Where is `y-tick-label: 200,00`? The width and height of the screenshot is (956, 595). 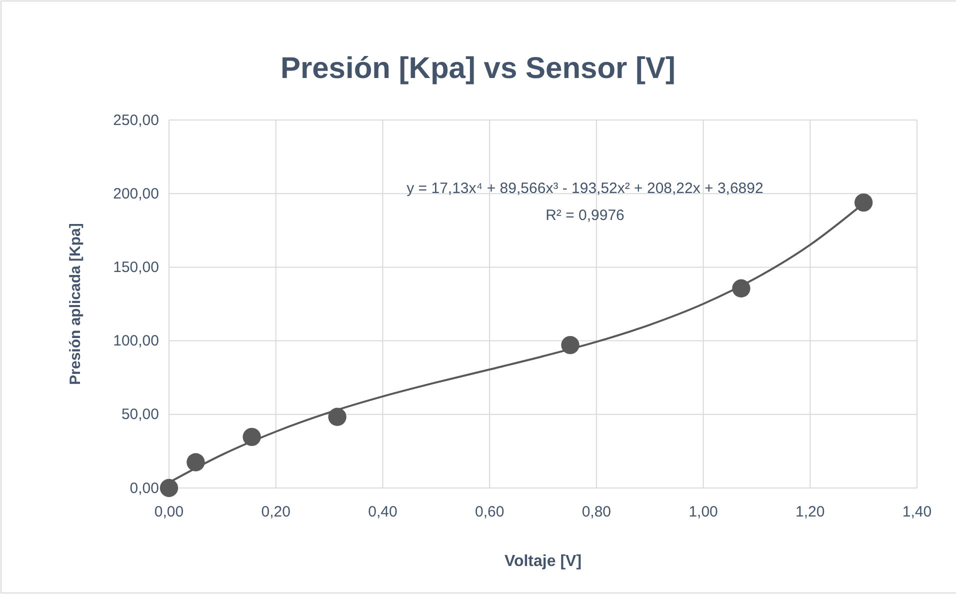 y-tick-label: 200,00 is located at coordinates (136, 193).